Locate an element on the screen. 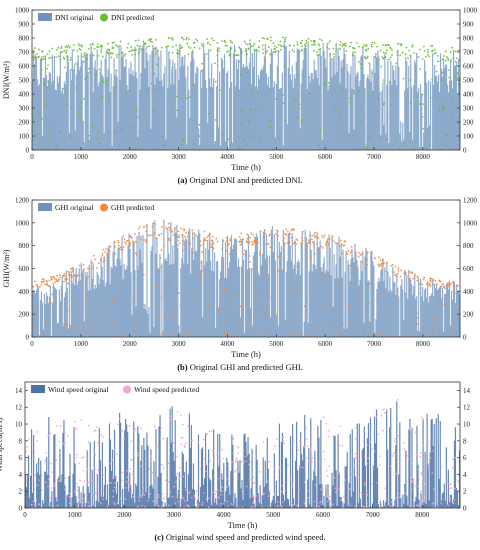 This screenshot has height=550, width=480. x-tick-label: 1000 is located at coordinates (75, 515).